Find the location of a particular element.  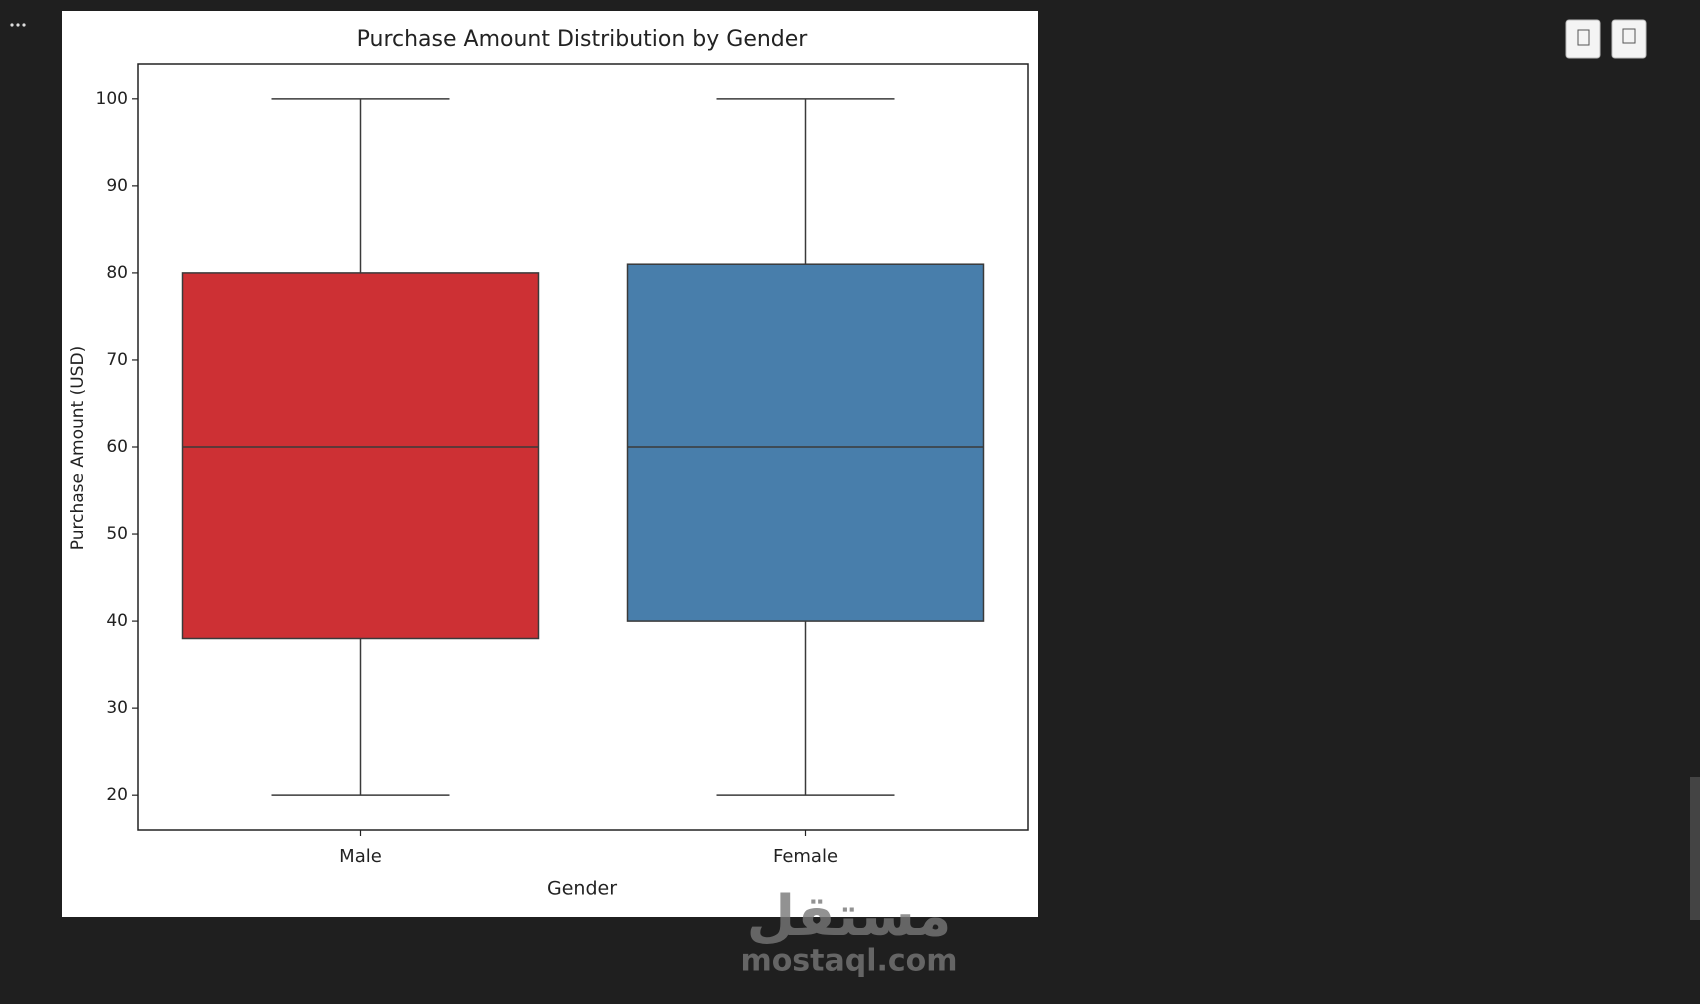

y-tick-label: 100 is located at coordinates (112, 99).